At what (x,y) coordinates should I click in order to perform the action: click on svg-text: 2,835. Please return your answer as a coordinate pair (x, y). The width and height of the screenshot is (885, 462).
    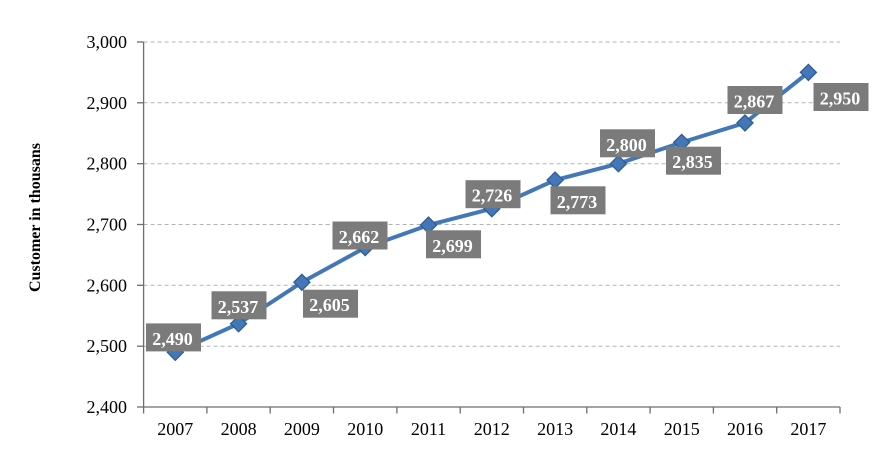
    Looking at the image, I should click on (692, 162).